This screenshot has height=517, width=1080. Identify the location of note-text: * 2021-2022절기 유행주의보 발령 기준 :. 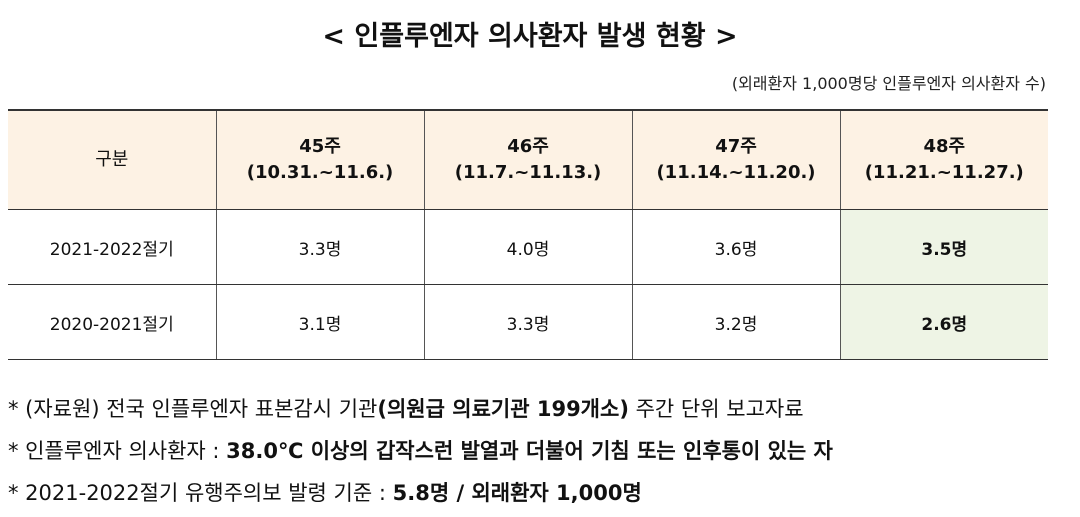
(200, 493).